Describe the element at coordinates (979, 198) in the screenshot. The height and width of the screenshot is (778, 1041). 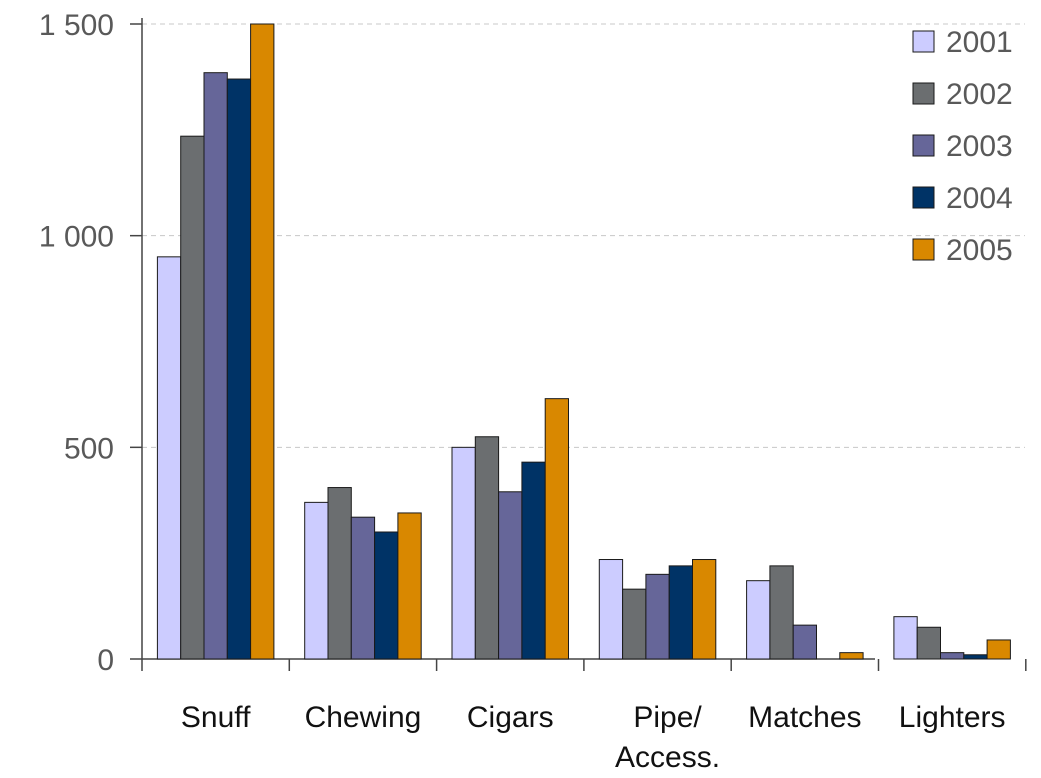
I see `legend-label-2004: 2004` at that location.